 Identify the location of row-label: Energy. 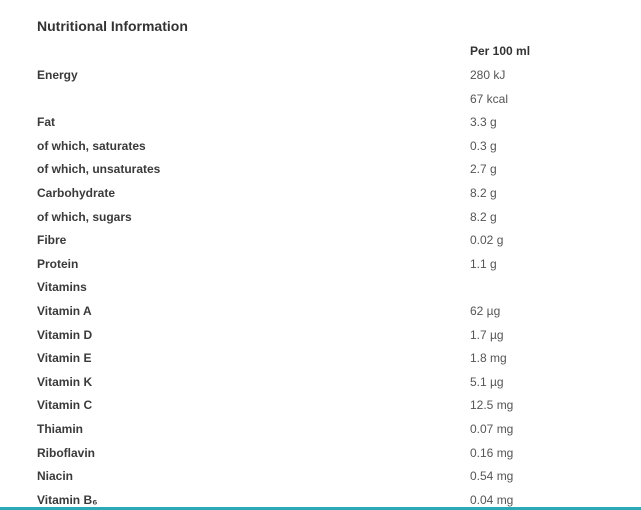
(57, 75).